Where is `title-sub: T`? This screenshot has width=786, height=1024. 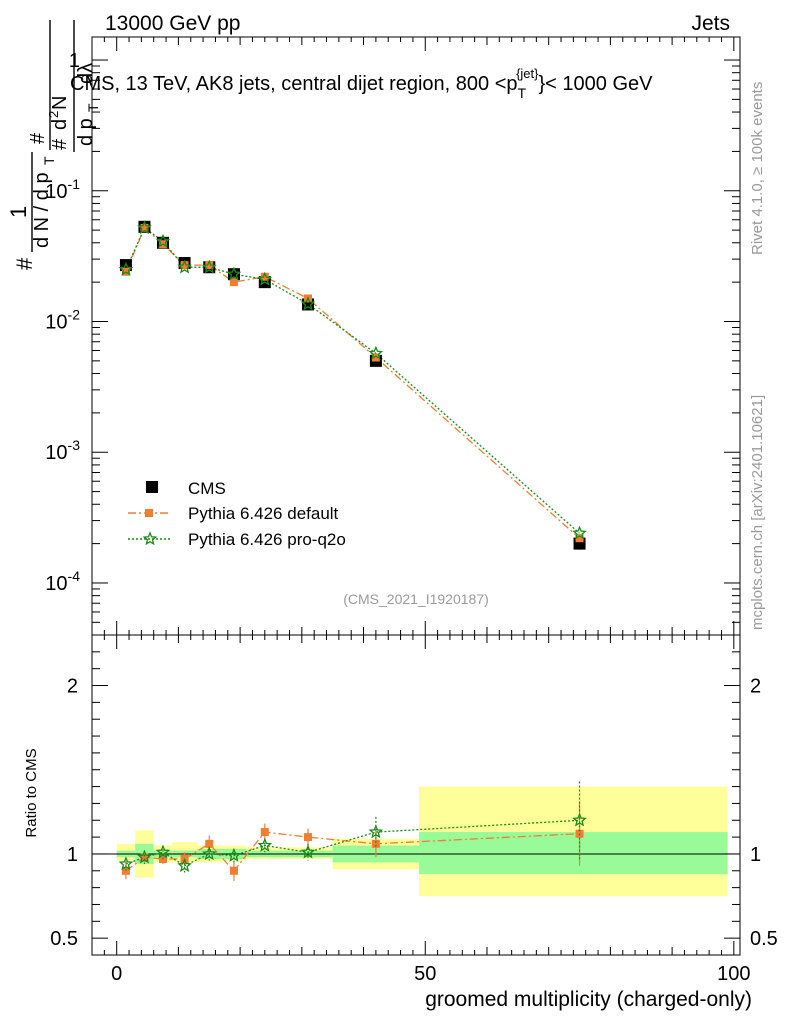
title-sub: T is located at coordinates (522, 93).